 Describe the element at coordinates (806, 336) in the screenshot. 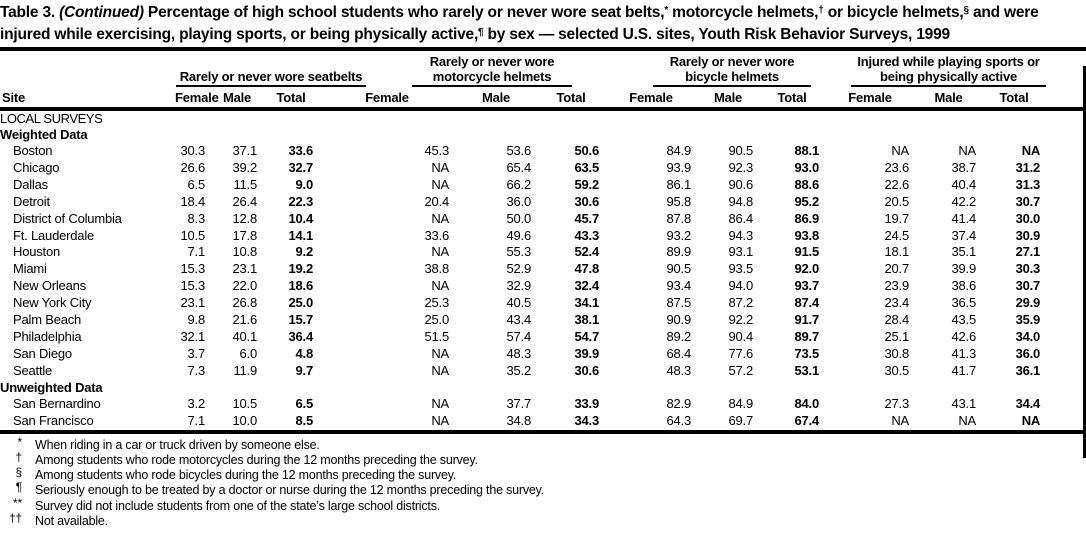

I see `total-value-cell: 89.7` at that location.